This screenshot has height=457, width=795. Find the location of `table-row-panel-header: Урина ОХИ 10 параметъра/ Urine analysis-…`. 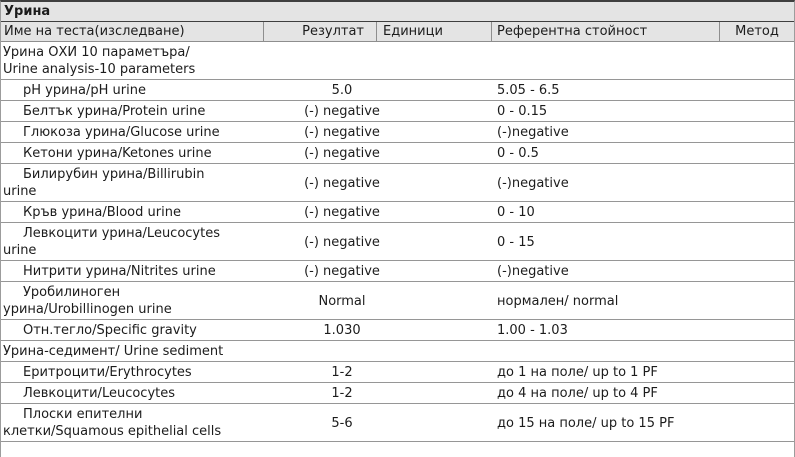

table-row-panel-header: Урина ОХИ 10 параметъра/ Urine analysis-… is located at coordinates (397, 61).